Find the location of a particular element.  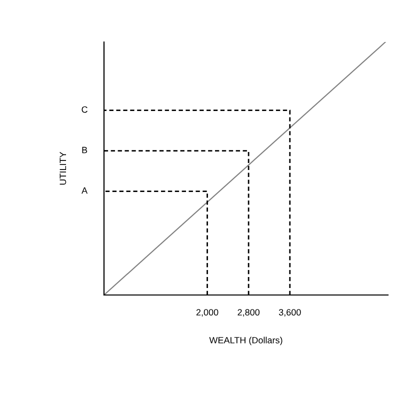

series-label: A is located at coordinates (85, 190).